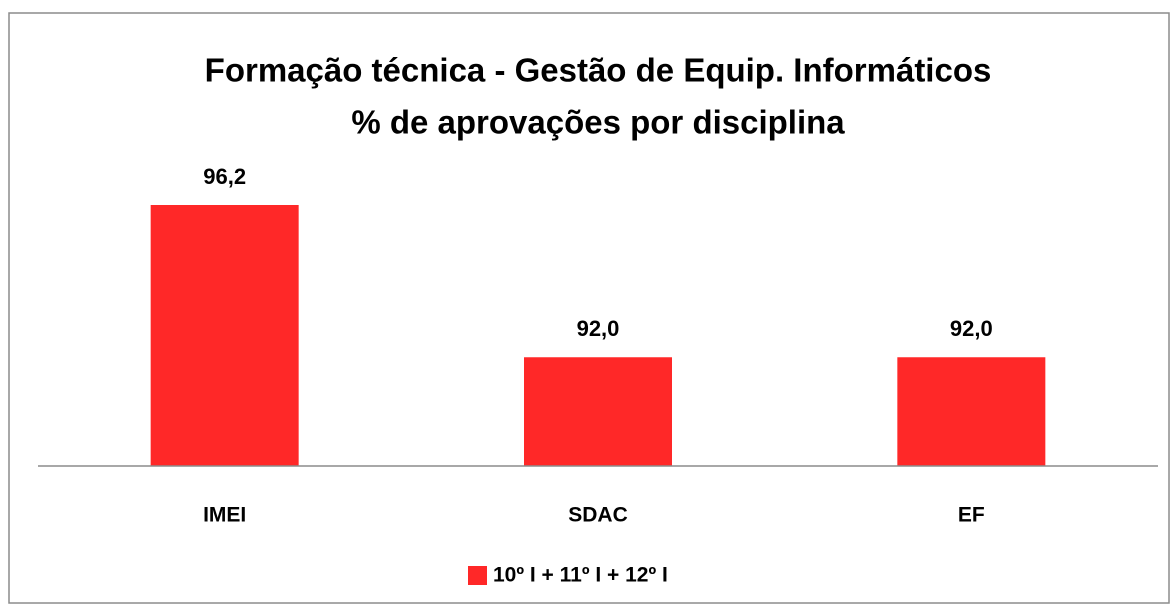  I want to click on x-tick-label: SDAC, so click(598, 515).